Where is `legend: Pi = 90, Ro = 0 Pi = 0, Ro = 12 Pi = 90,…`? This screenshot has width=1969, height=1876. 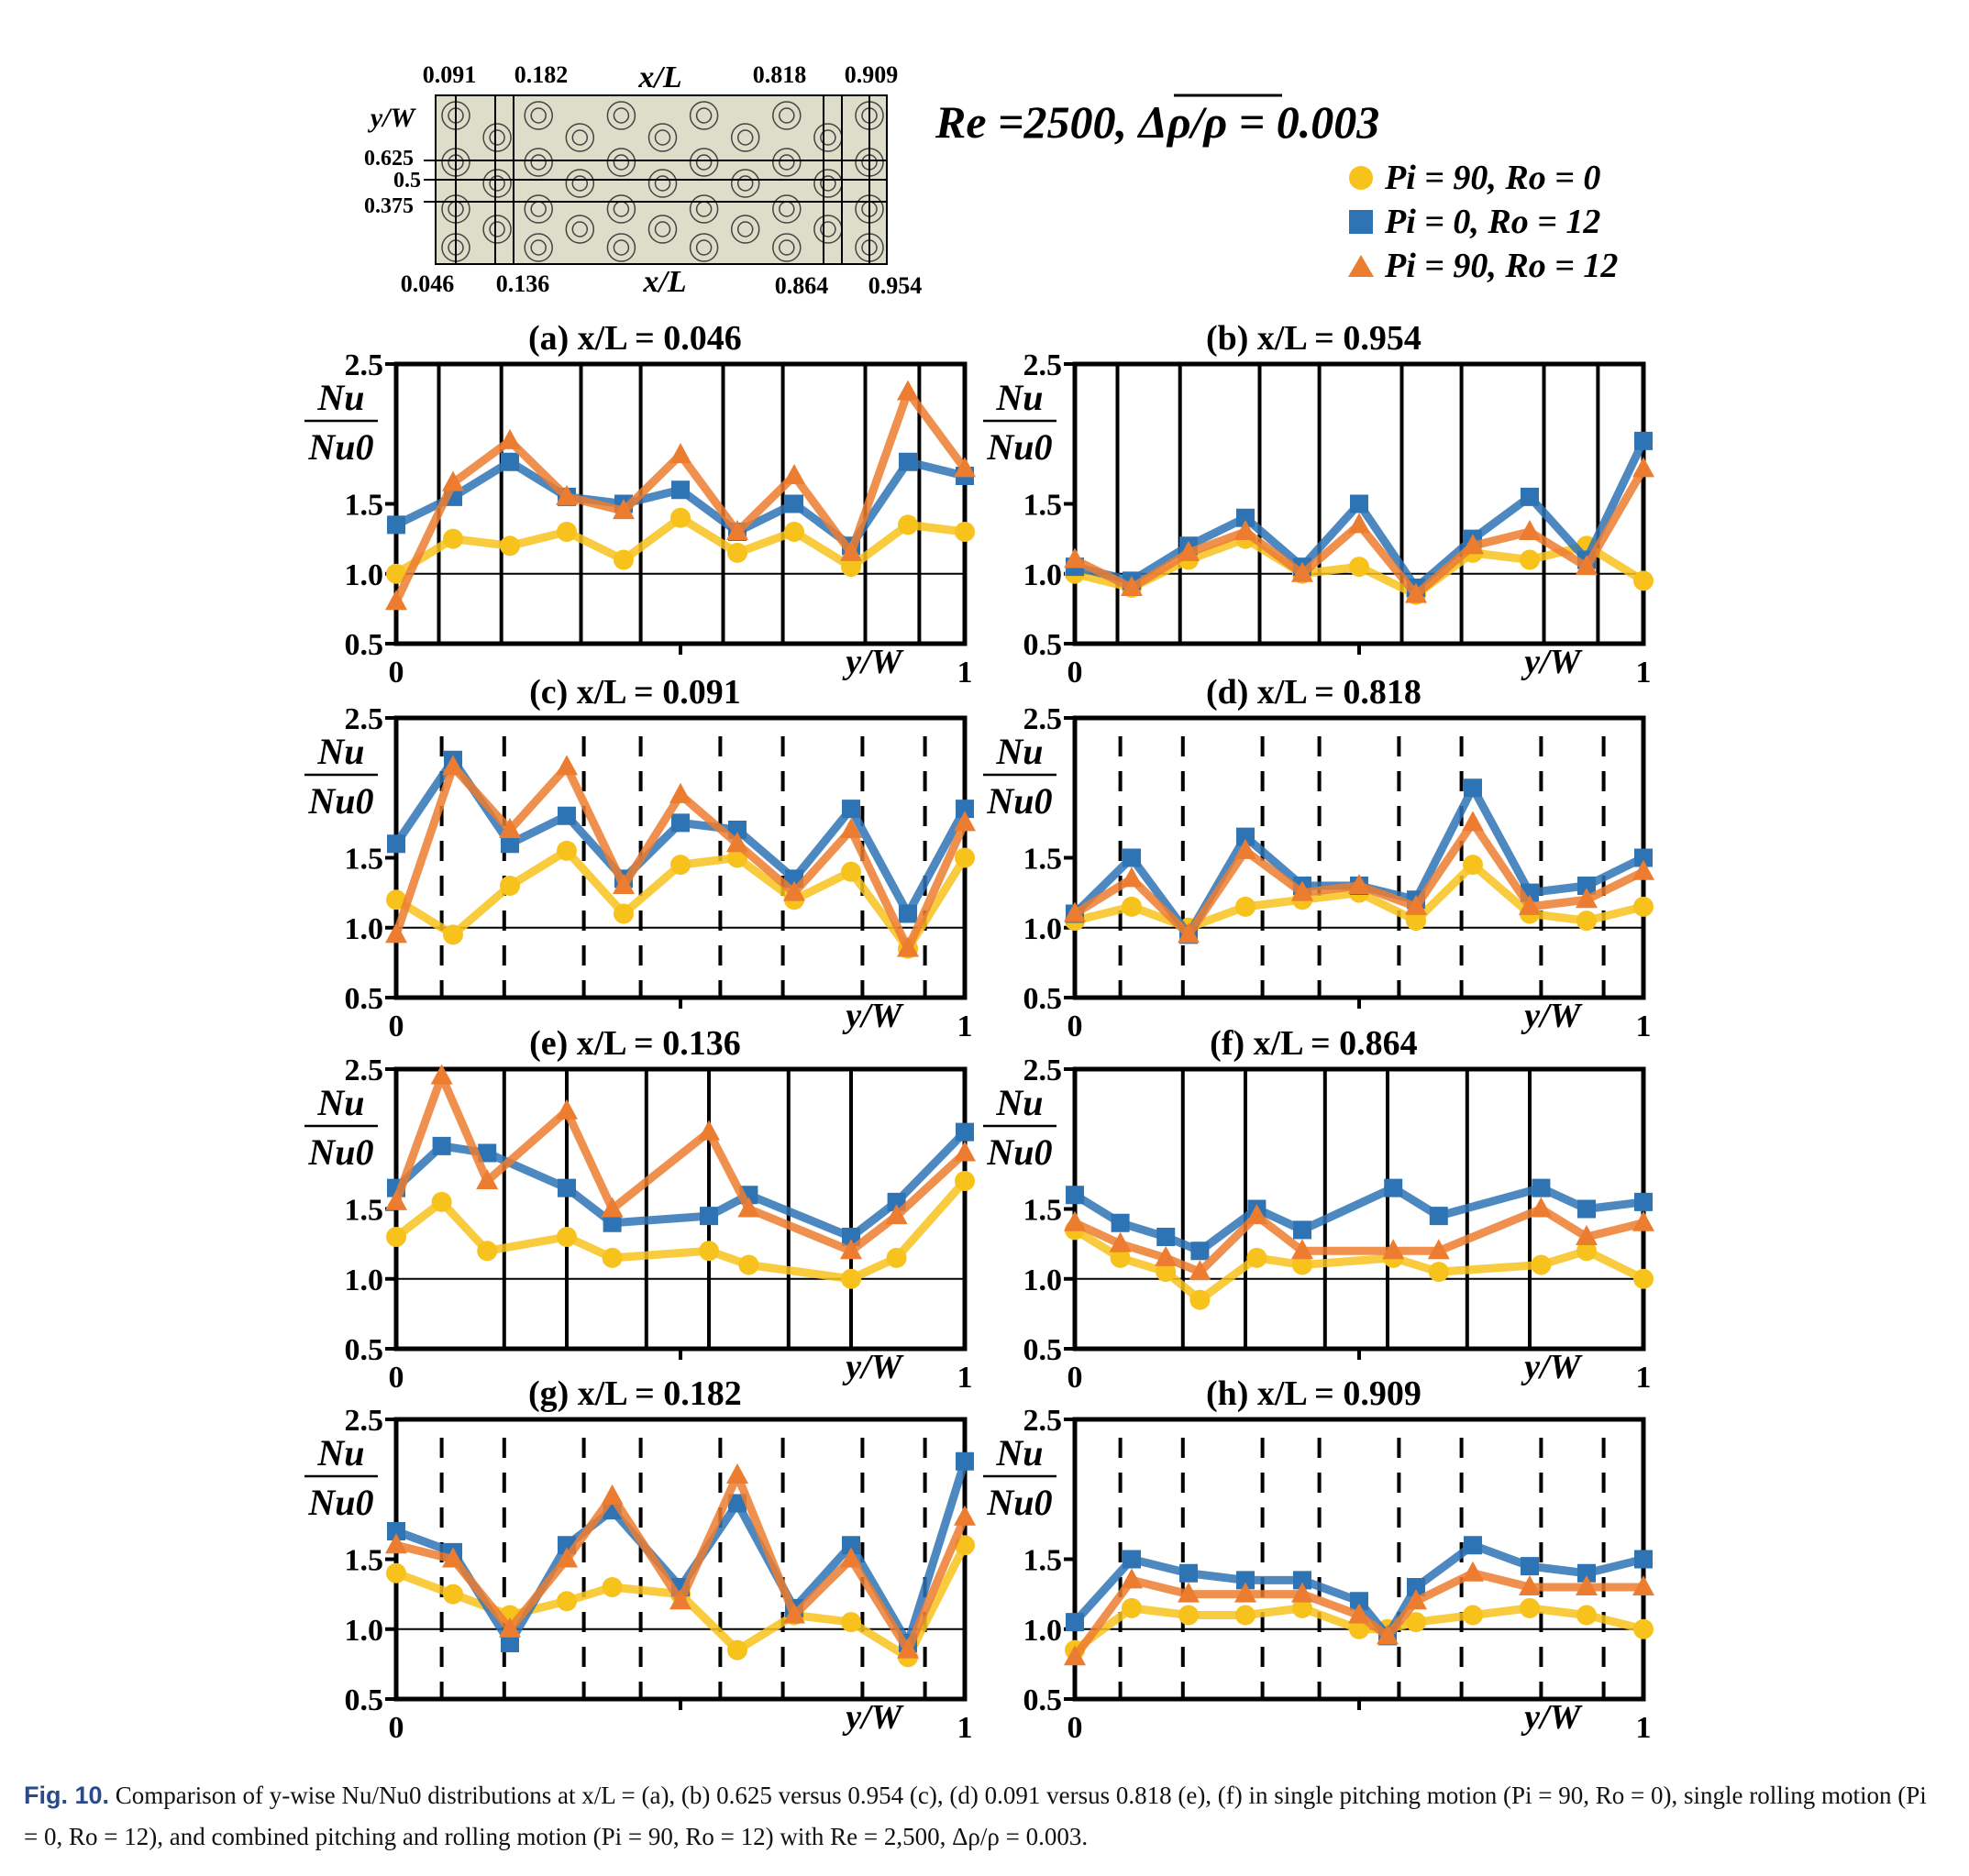
legend: Pi = 90, Ro = 0 Pi = 0, Ro = 12 Pi = 90,… is located at coordinates (1483, 222).